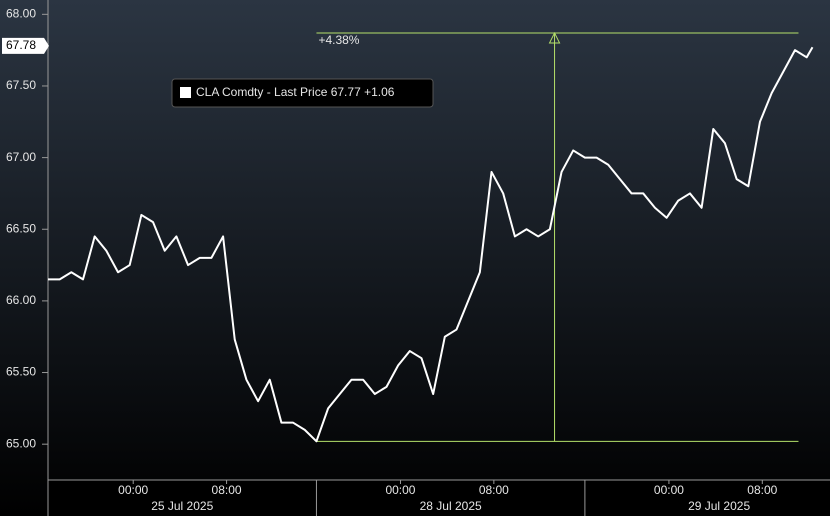  Describe the element at coordinates (21, 157) in the screenshot. I see `y-tick-label: 67.00` at that location.